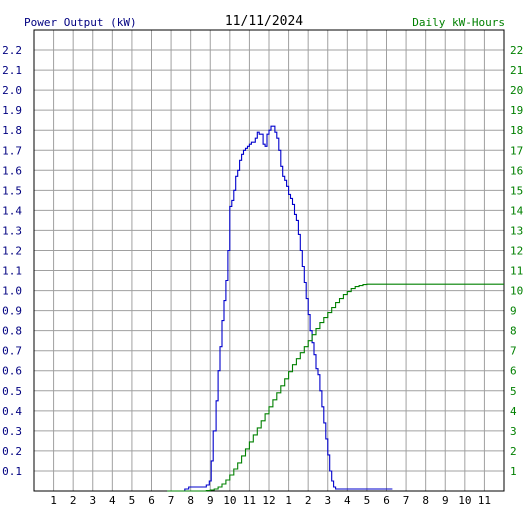  What do you see at coordinates (513, 451) in the screenshot?
I see `right-tick-label: 2` at bounding box center [513, 451].